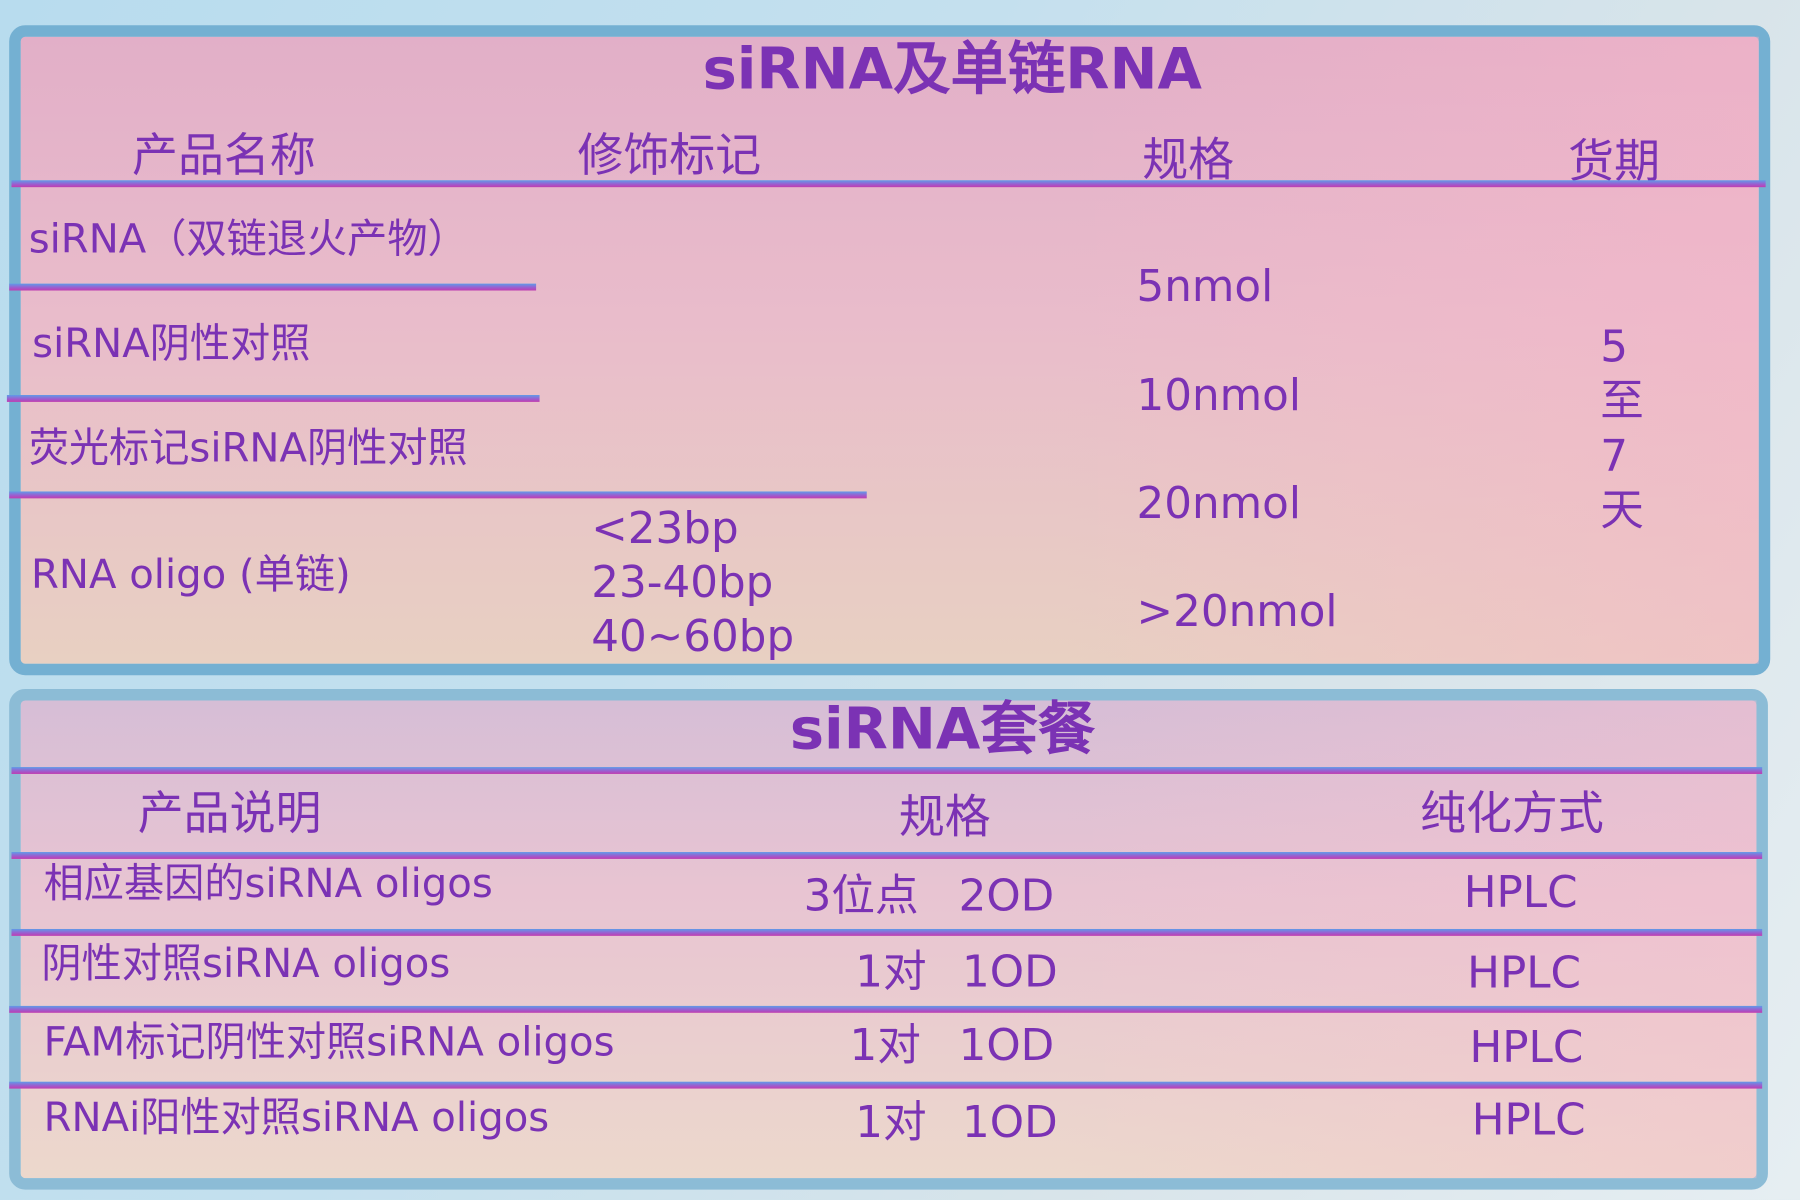 Image resolution: width=1800 pixels, height=1200 pixels. I want to click on package-name: 阴性对照siRNA oligos, so click(246, 964).